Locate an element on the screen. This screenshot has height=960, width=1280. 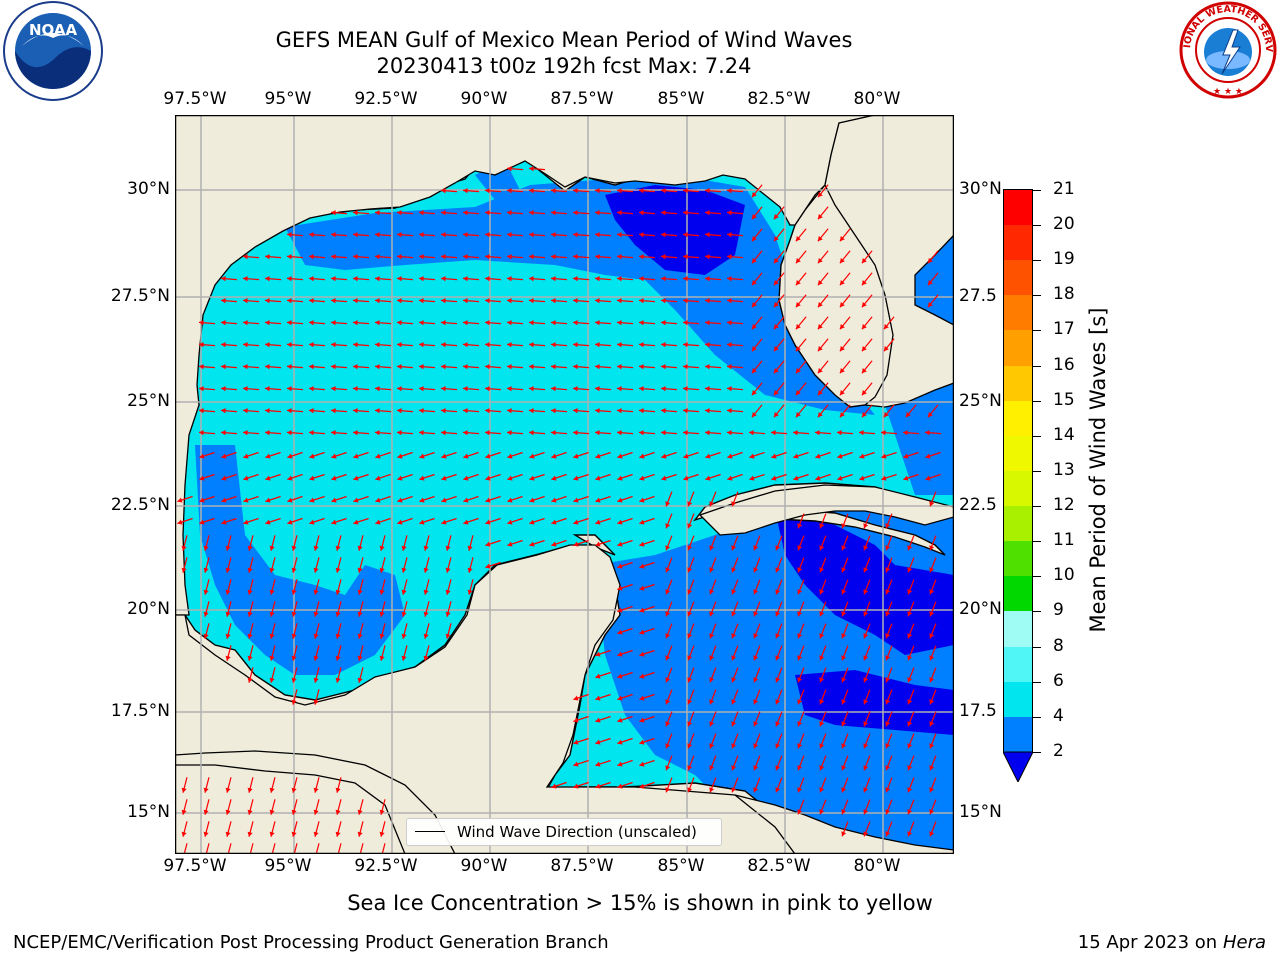
lon-tick-top: 95°W is located at coordinates (288, 99).